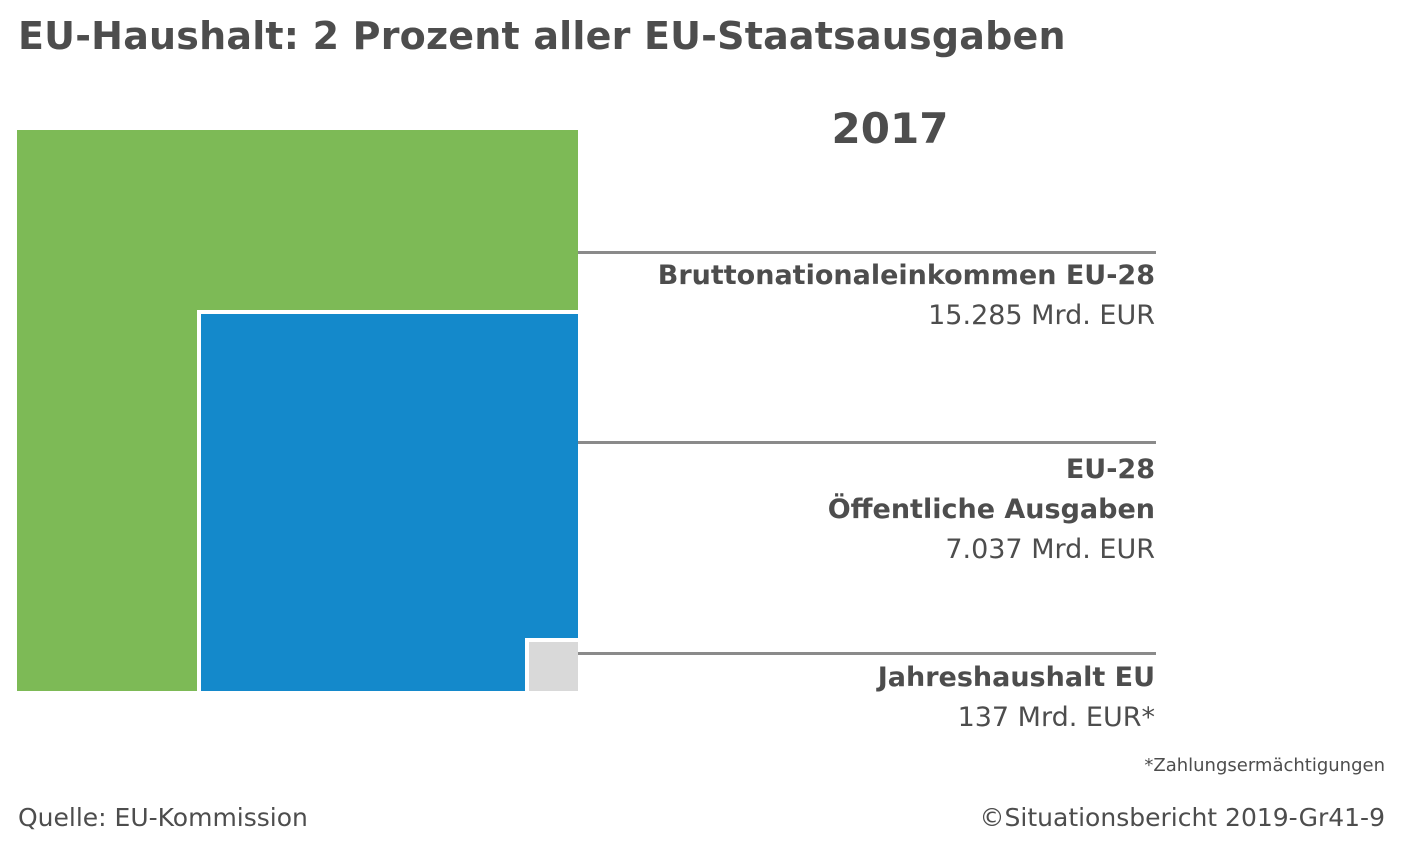 Image resolution: width=1411 pixels, height=843 pixels. I want to click on public-spending-name-line2: Öffentliche Ausgaben, so click(991, 509).